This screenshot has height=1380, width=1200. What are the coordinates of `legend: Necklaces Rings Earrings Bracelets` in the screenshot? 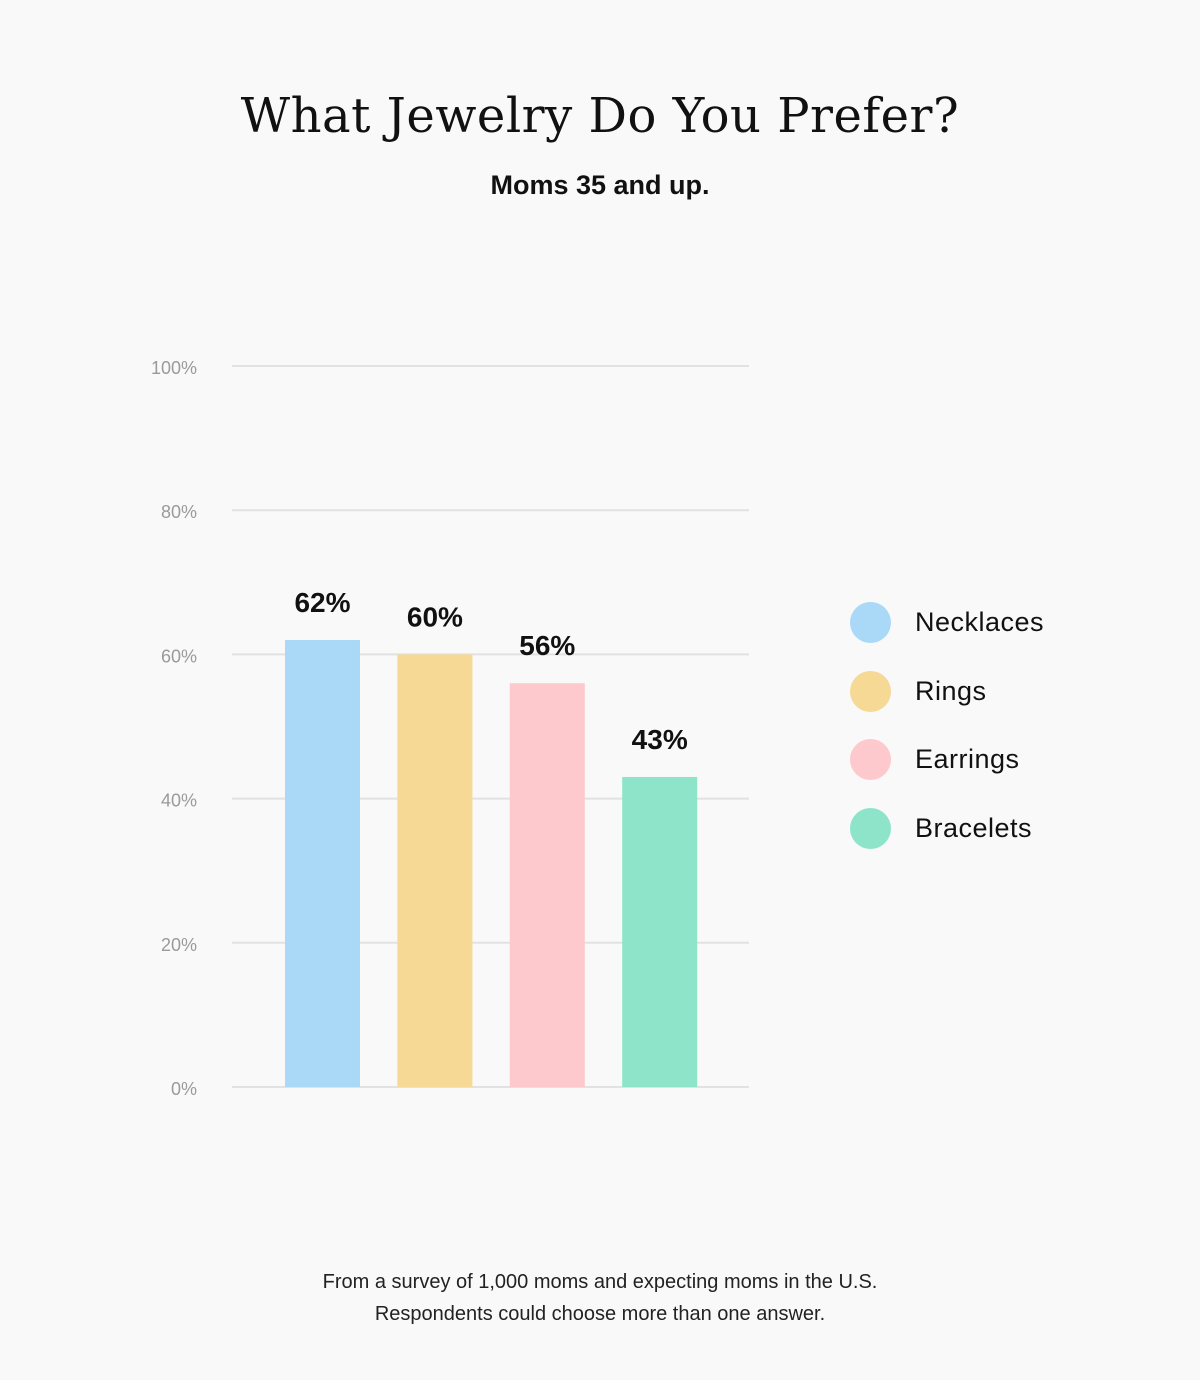 It's located at (1000, 739).